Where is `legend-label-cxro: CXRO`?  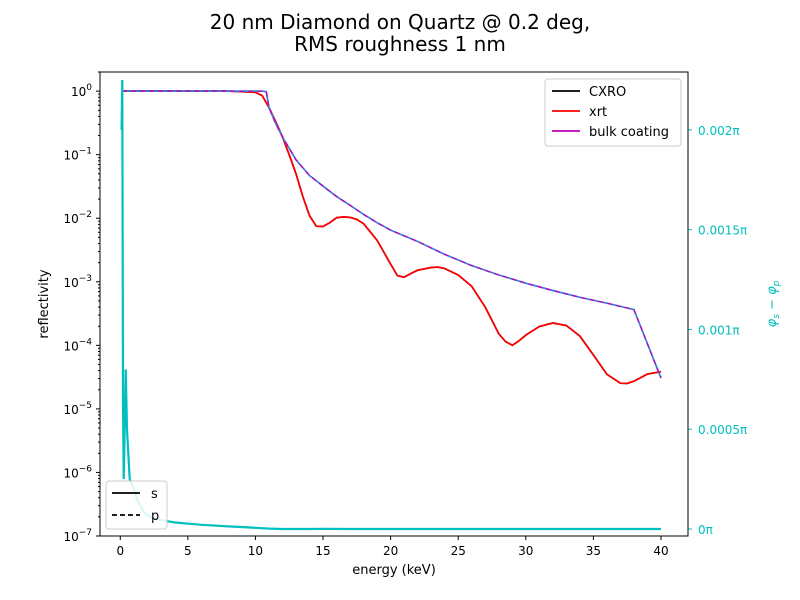
legend-label-cxro: CXRO is located at coordinates (607, 92).